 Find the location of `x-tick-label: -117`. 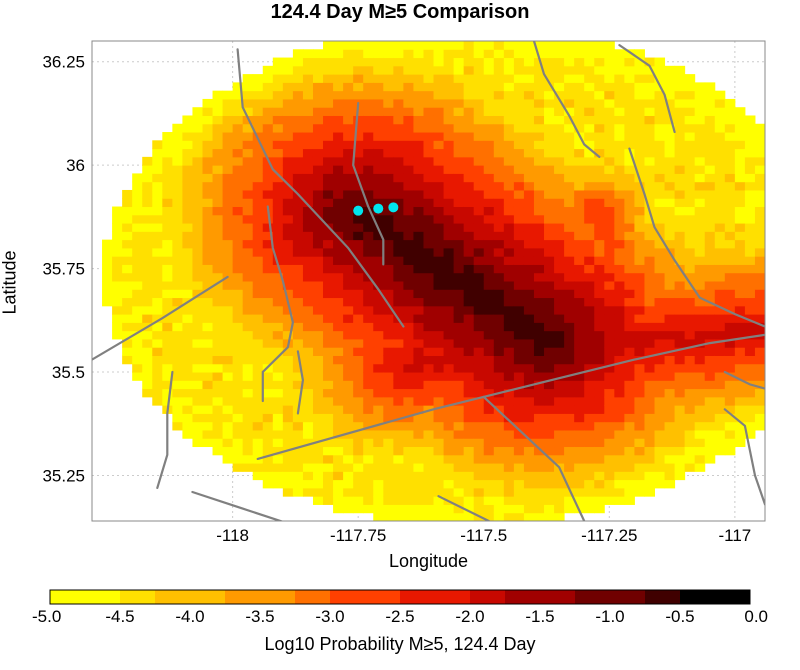

x-tick-label: -117 is located at coordinates (734, 535).